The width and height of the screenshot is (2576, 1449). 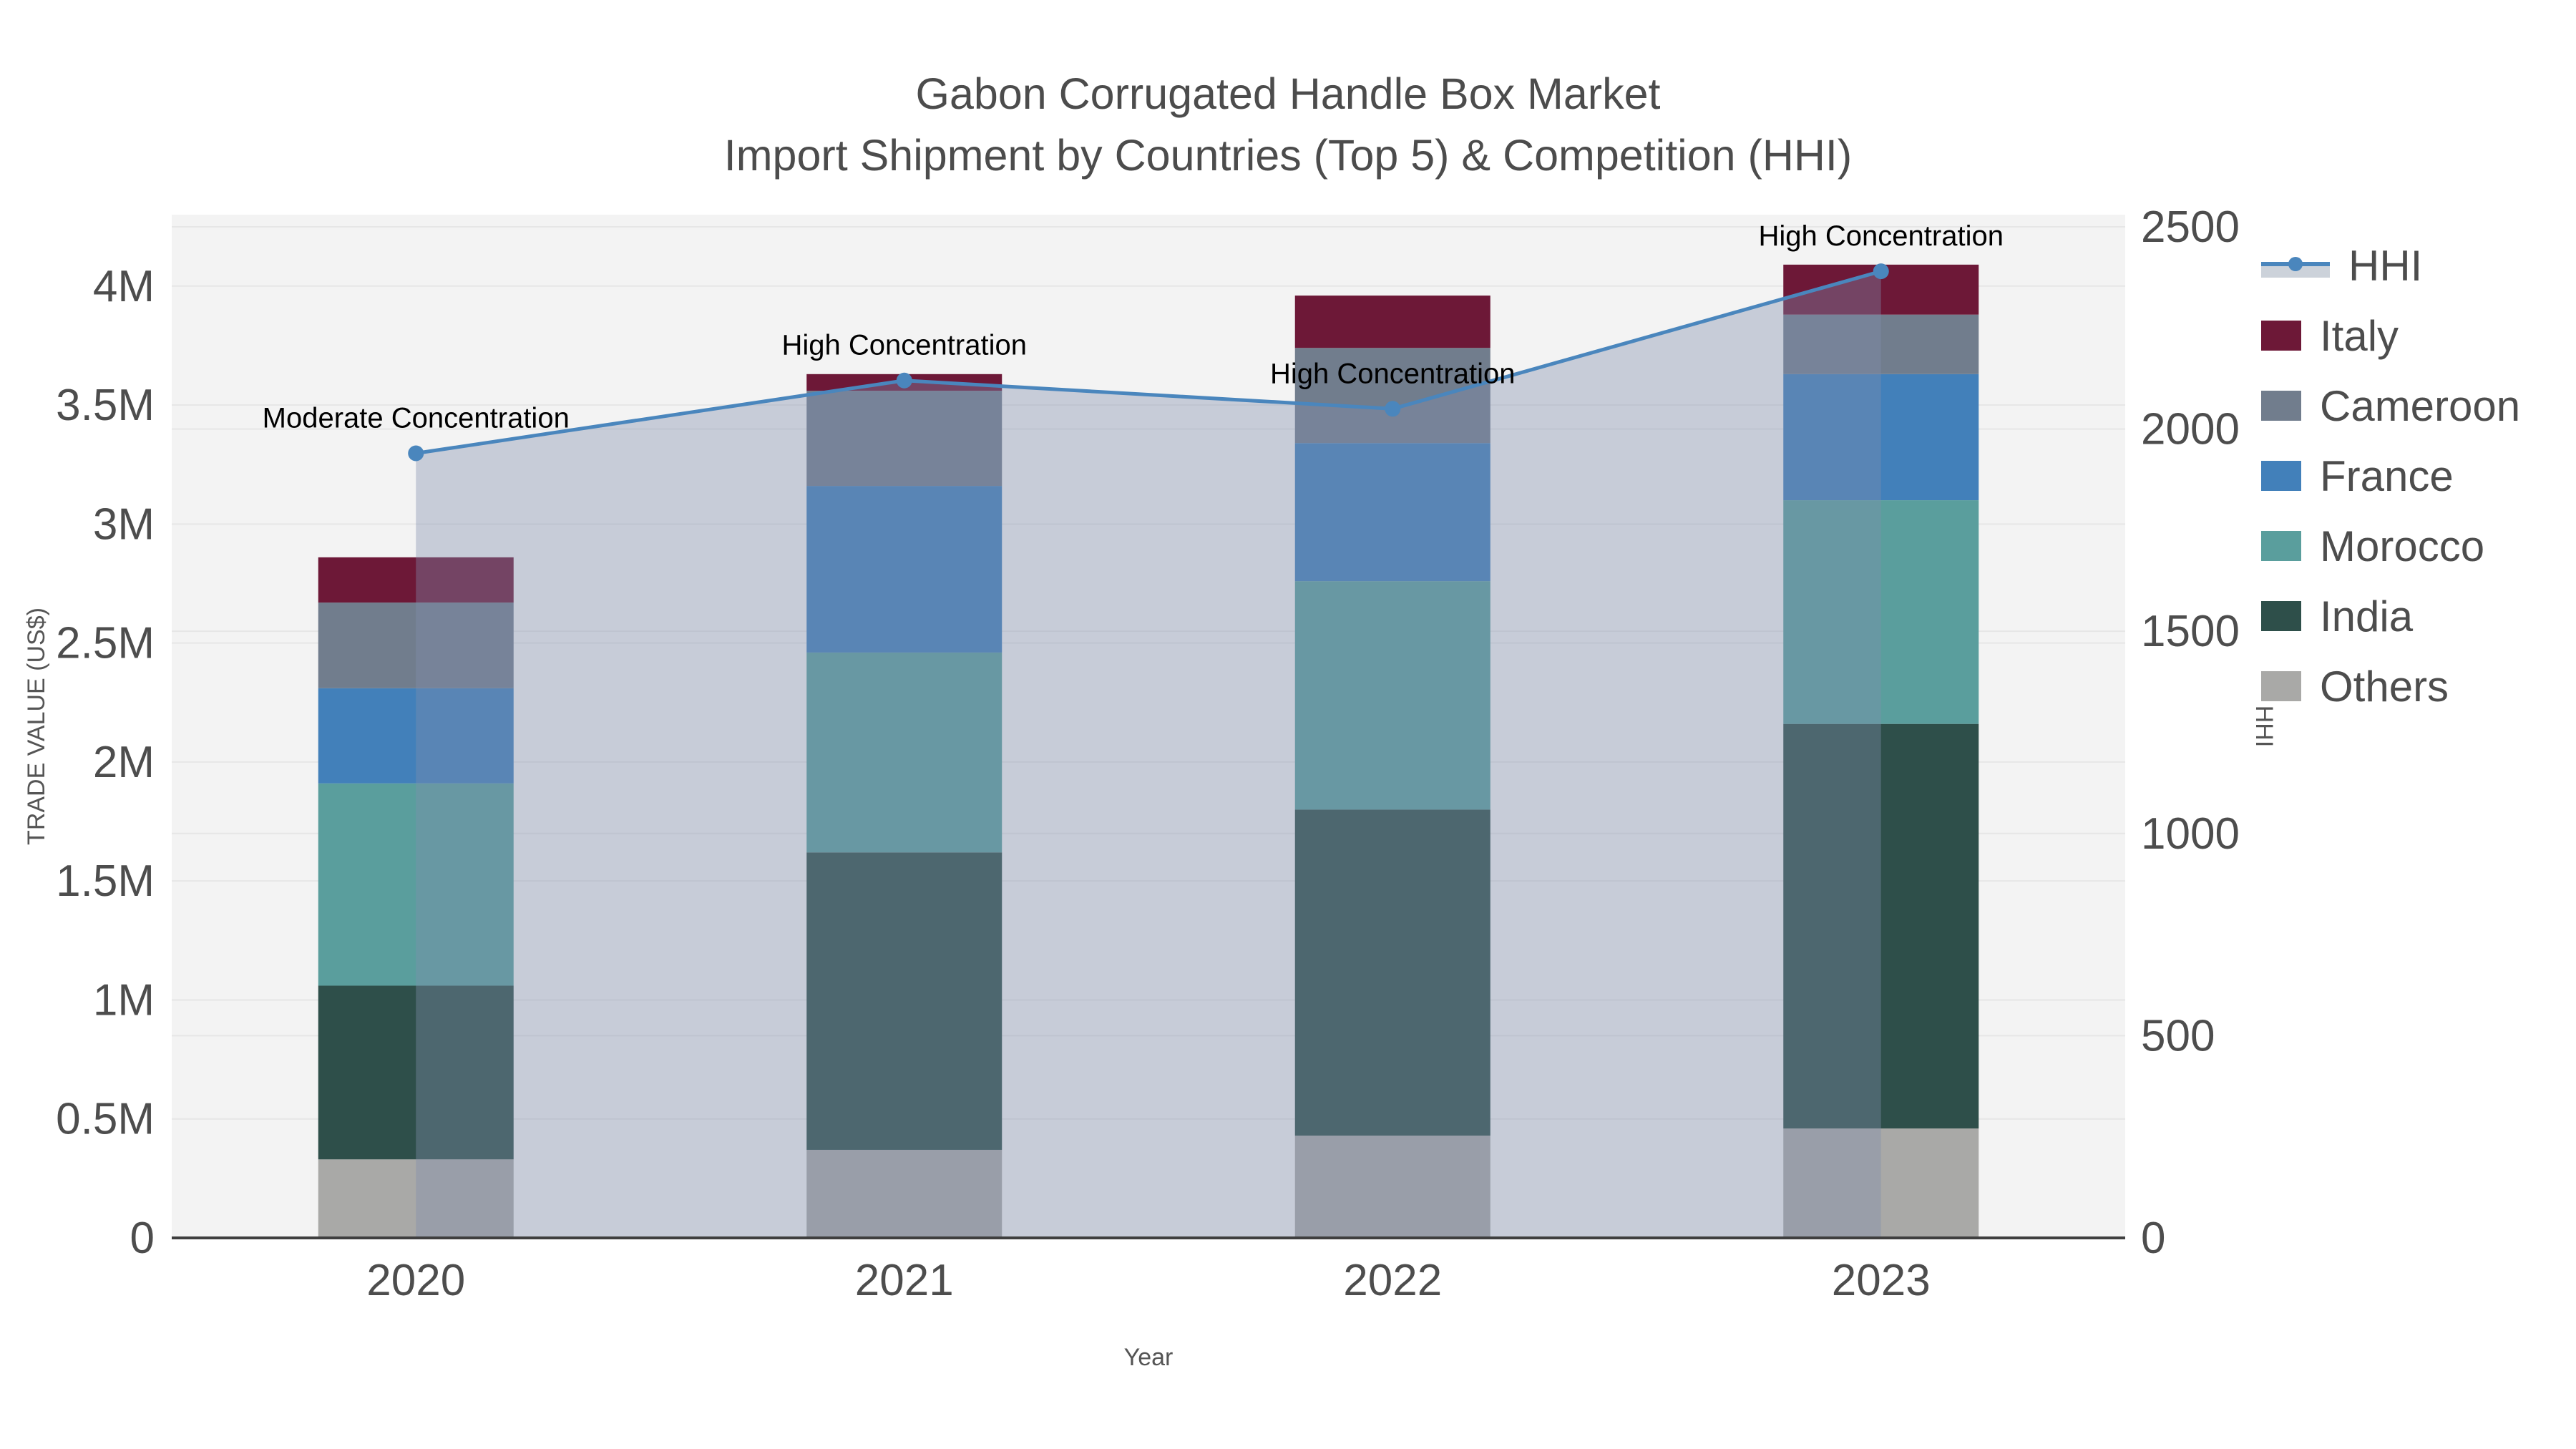 What do you see at coordinates (124, 1000) in the screenshot?
I see `y-left-tick-label: 1M` at bounding box center [124, 1000].